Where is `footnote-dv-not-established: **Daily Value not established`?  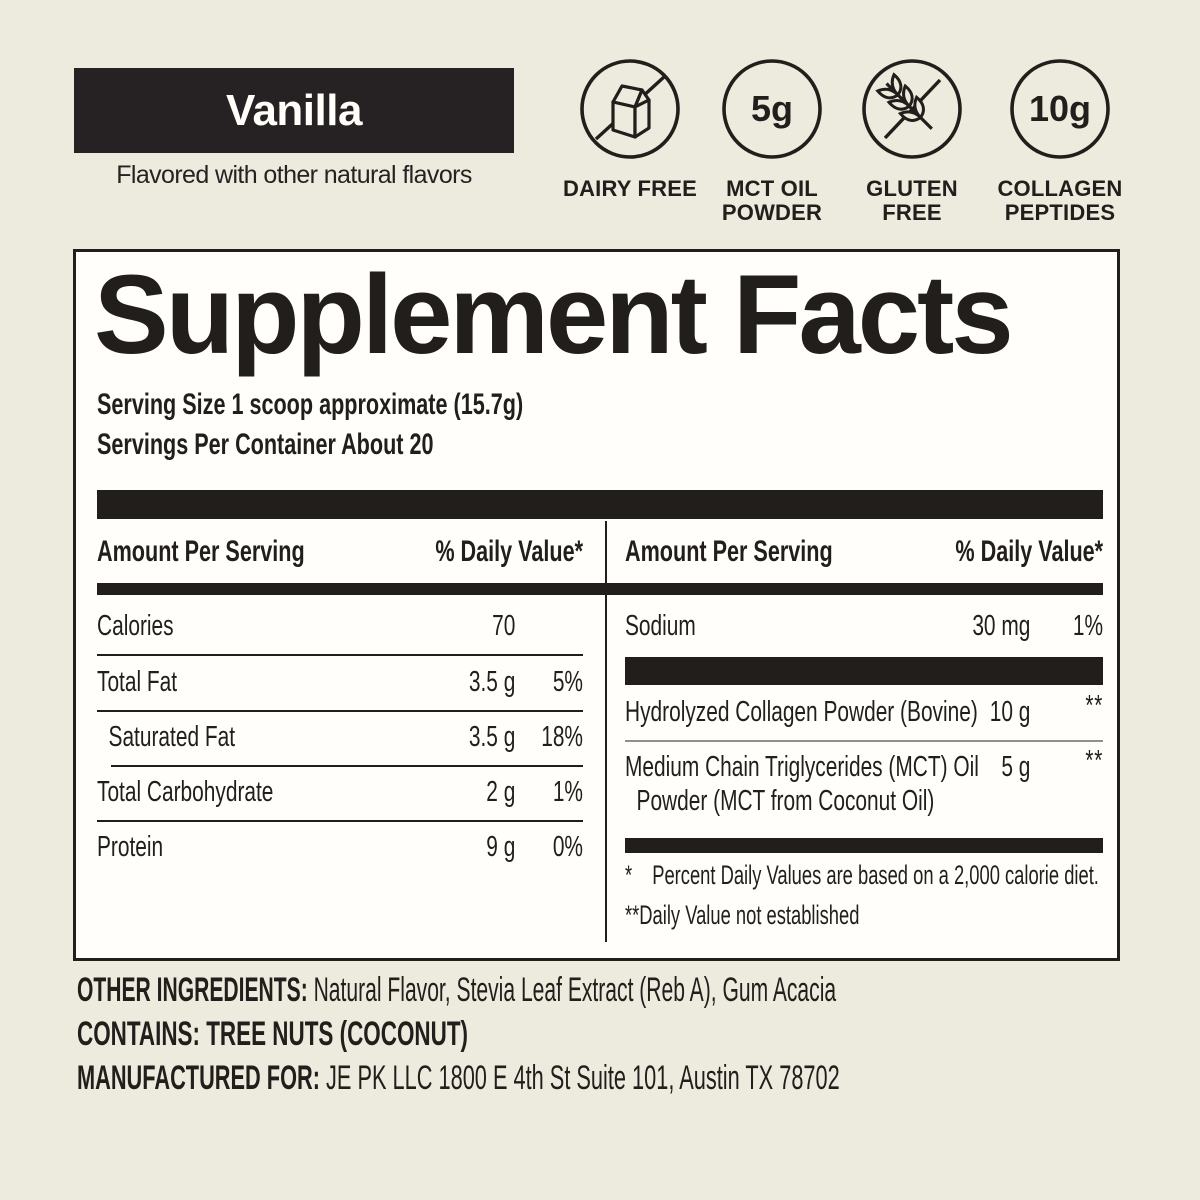
footnote-dv-not-established: **Daily Value not established is located at coordinates (742, 915).